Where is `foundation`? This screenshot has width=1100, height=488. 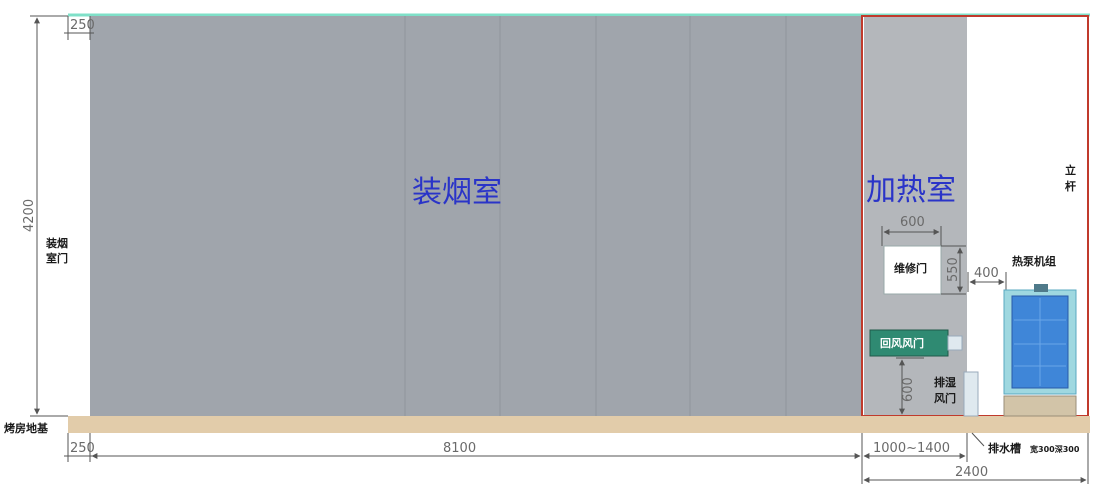
foundation is located at coordinates (579, 424).